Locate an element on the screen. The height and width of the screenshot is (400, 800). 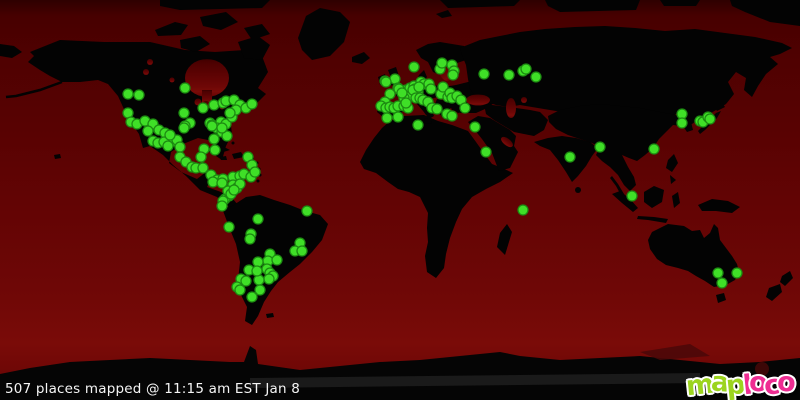
hudson-bay is located at coordinates (207, 78).